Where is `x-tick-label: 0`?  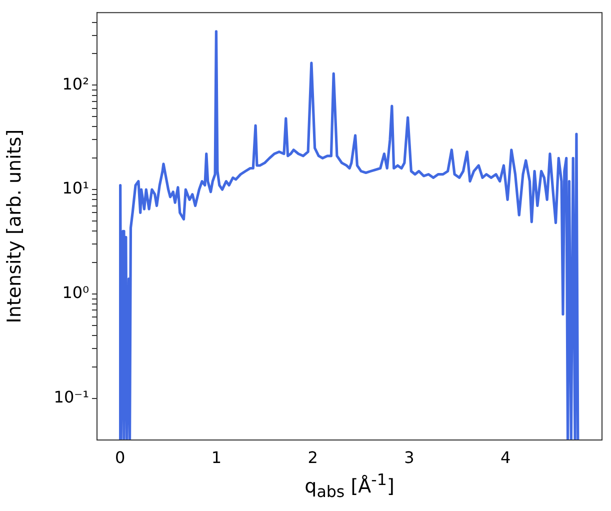
x-tick-label: 0 is located at coordinates (120, 457).